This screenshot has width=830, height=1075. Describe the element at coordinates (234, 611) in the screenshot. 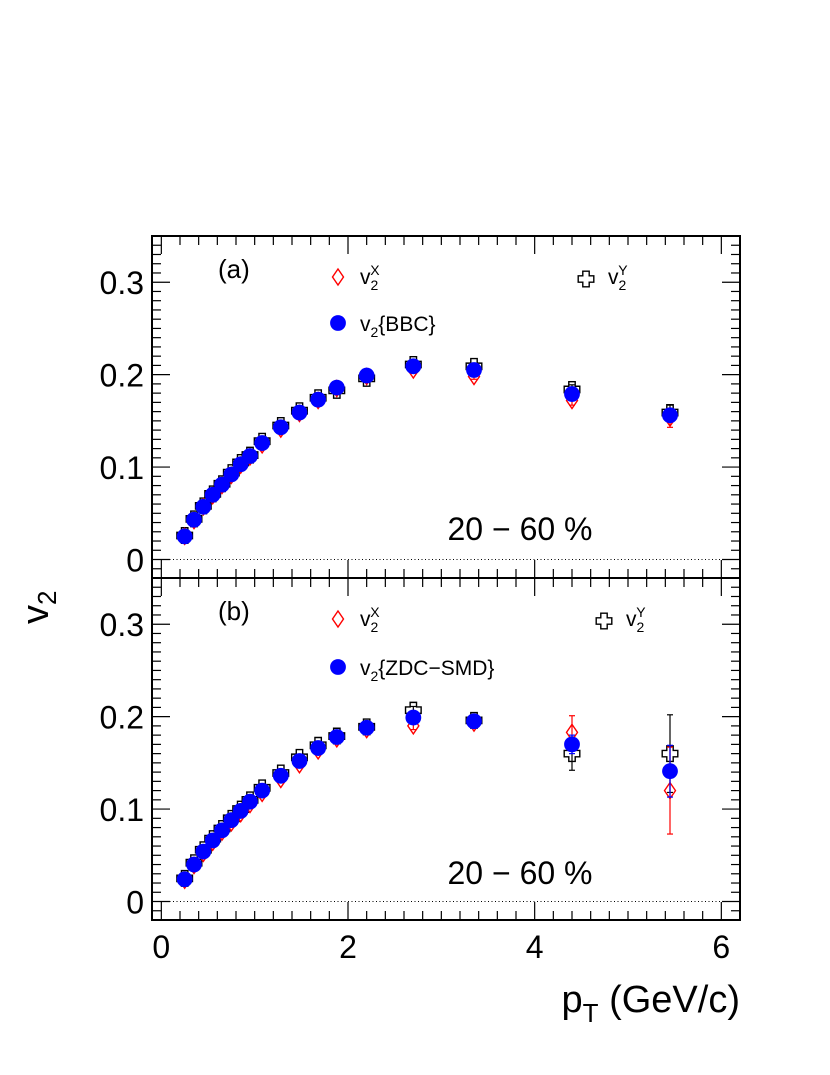

I see `panel-label: (b)` at that location.